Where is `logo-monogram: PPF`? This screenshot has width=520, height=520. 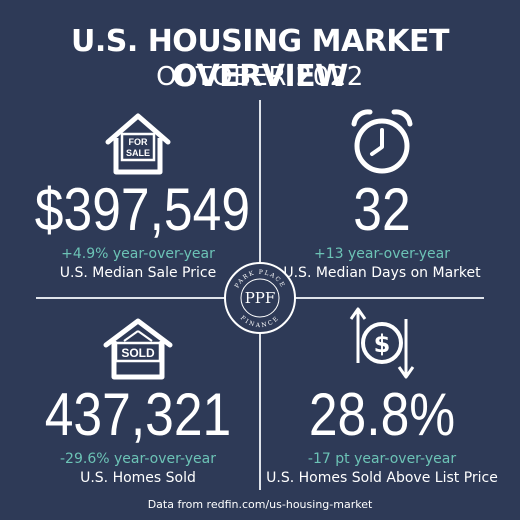
logo-monogram: PPF is located at coordinates (260, 298).